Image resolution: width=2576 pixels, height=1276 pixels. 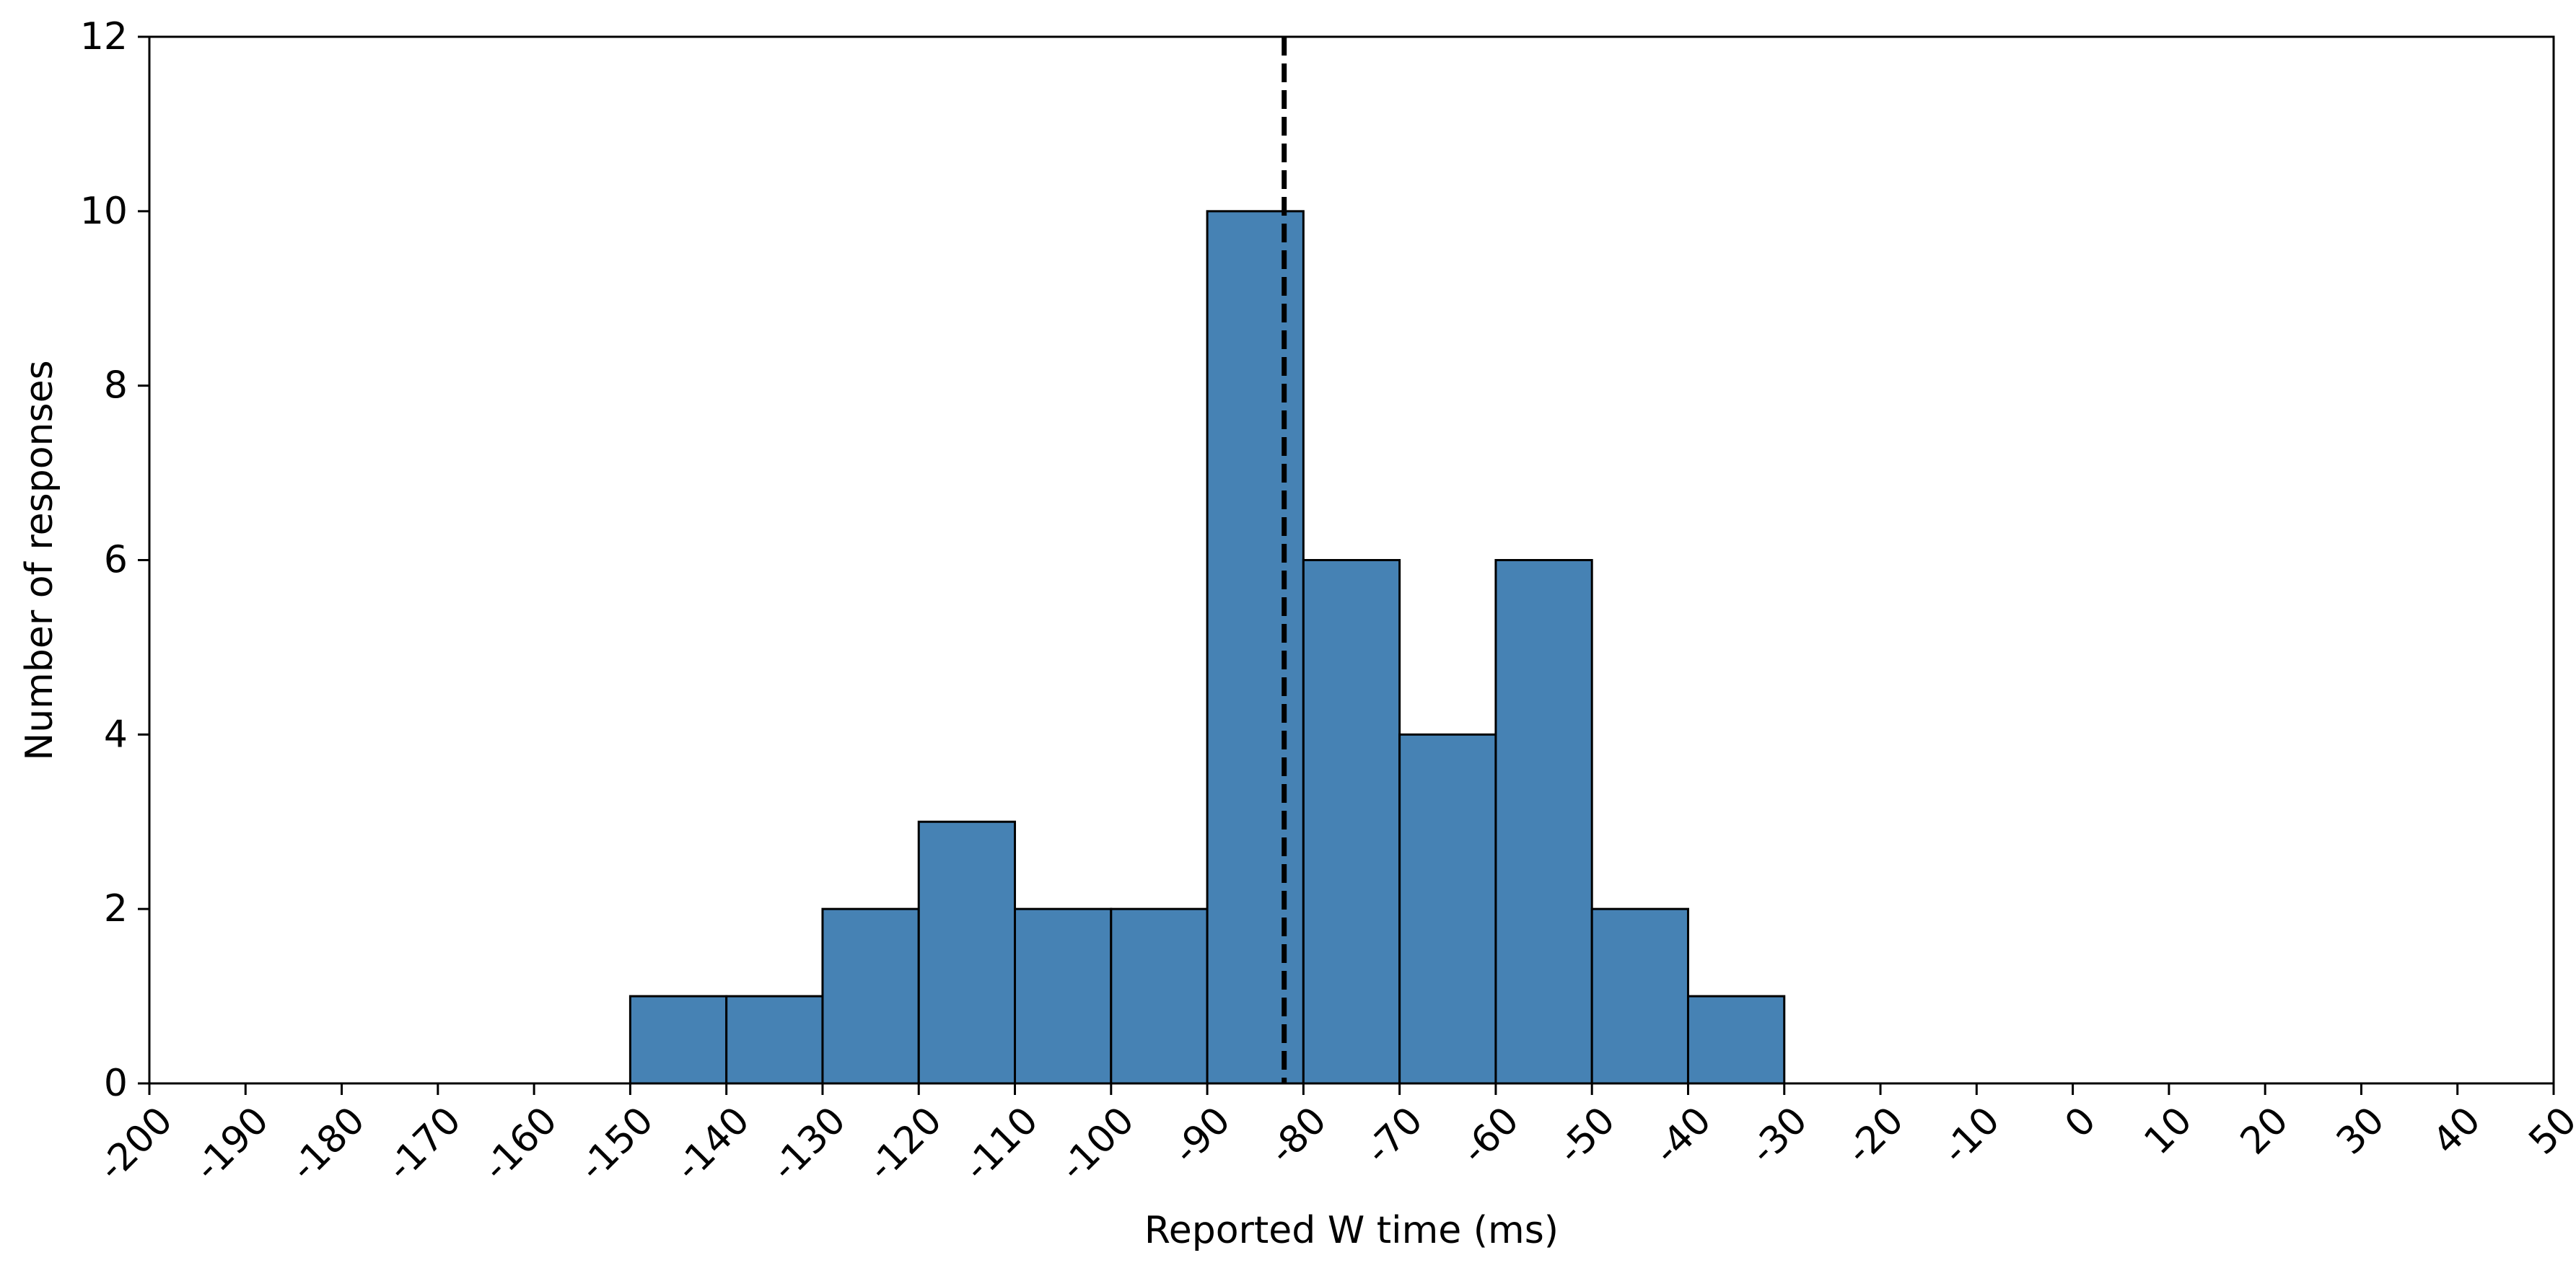 What do you see at coordinates (116, 735) in the screenshot?
I see `y-tick-label: 4` at bounding box center [116, 735].